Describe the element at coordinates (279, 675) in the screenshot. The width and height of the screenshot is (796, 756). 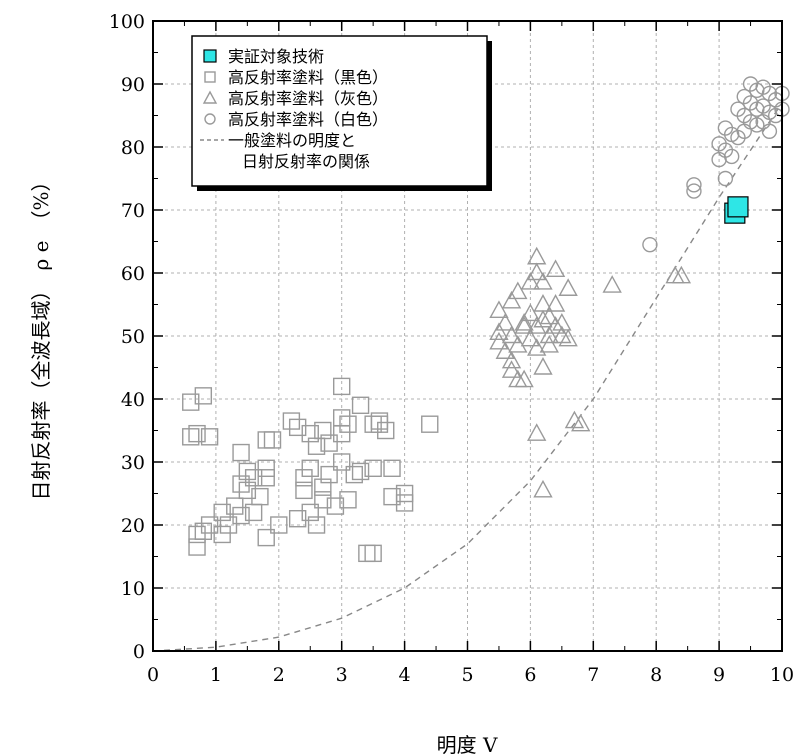
I see `x-tick-label: 2` at that location.